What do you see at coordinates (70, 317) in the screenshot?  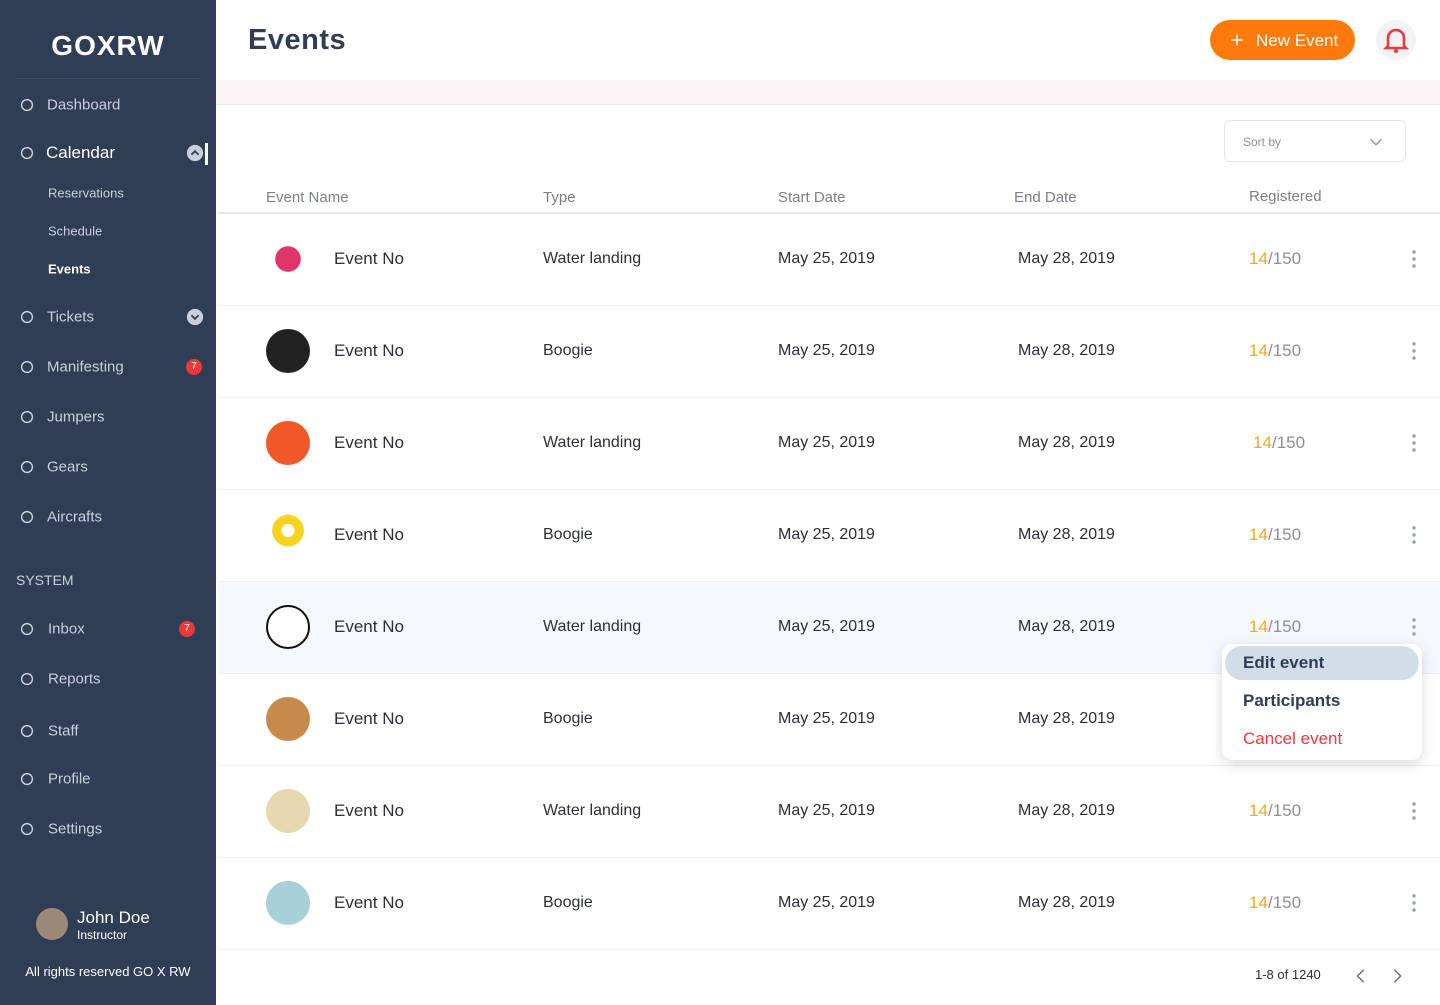 I see `nav-item: Tickets` at bounding box center [70, 317].